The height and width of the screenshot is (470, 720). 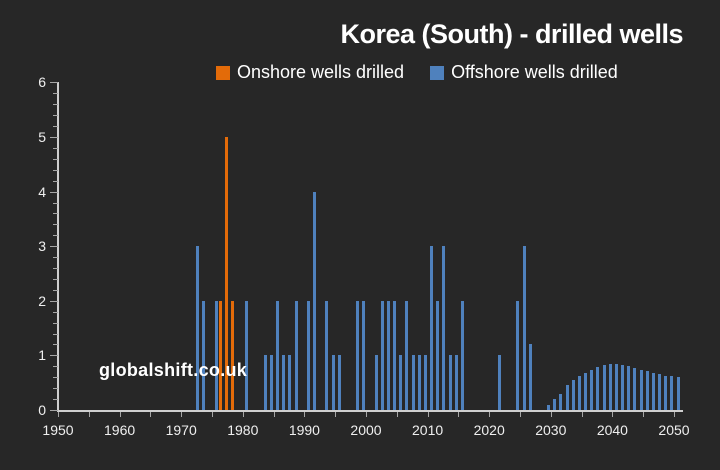 What do you see at coordinates (490, 414) in the screenshot?
I see `x-tick-2020` at bounding box center [490, 414].